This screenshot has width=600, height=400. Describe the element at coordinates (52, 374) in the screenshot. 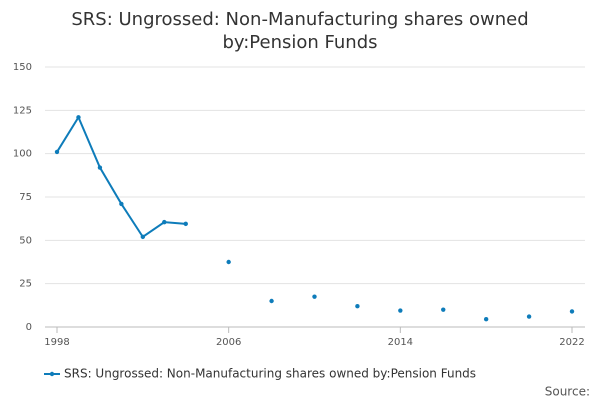

I see `legend-marker` at that location.